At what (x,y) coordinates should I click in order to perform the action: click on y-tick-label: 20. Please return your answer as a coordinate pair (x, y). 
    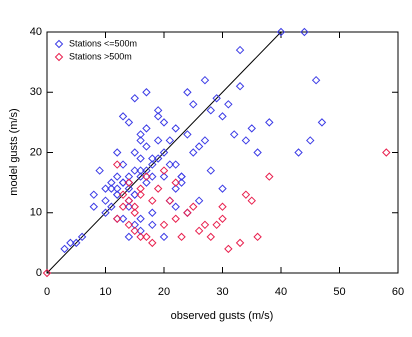
    Looking at the image, I should click on (36, 152).